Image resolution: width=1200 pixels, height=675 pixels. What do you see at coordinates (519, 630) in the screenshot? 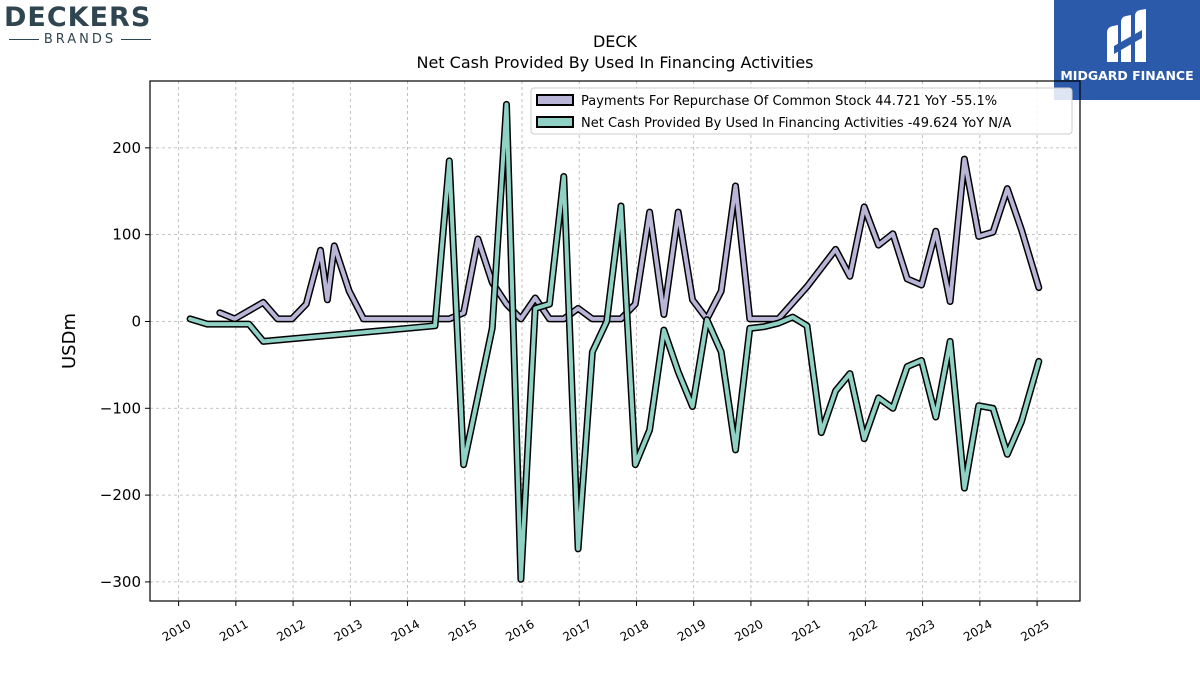
I see `x-tick-label: 2016` at bounding box center [519, 630].